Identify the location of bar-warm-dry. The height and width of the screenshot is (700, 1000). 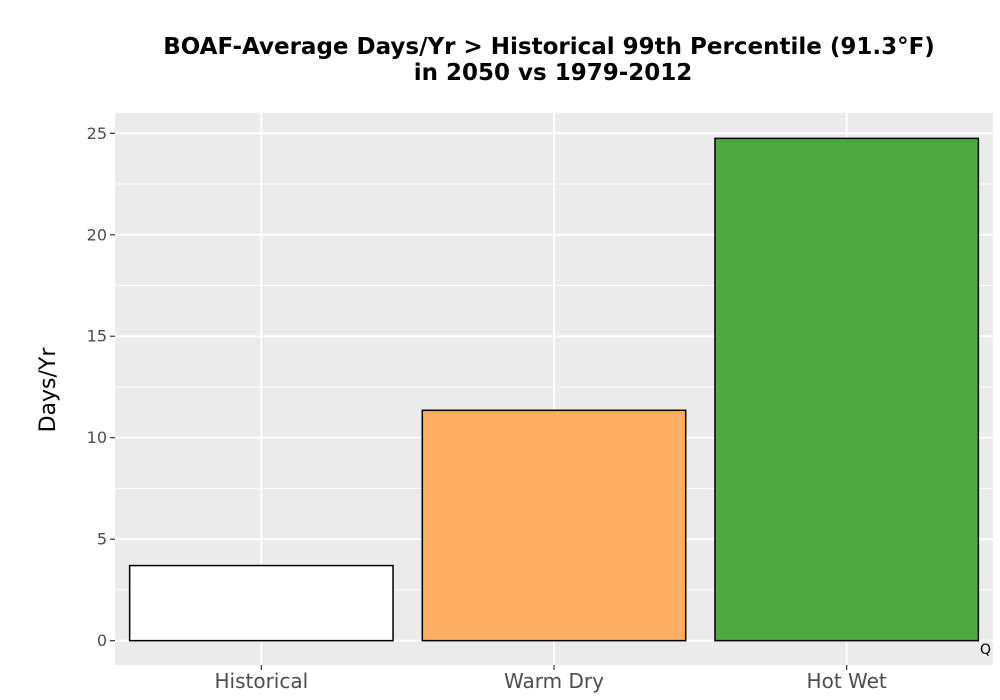
(554, 525).